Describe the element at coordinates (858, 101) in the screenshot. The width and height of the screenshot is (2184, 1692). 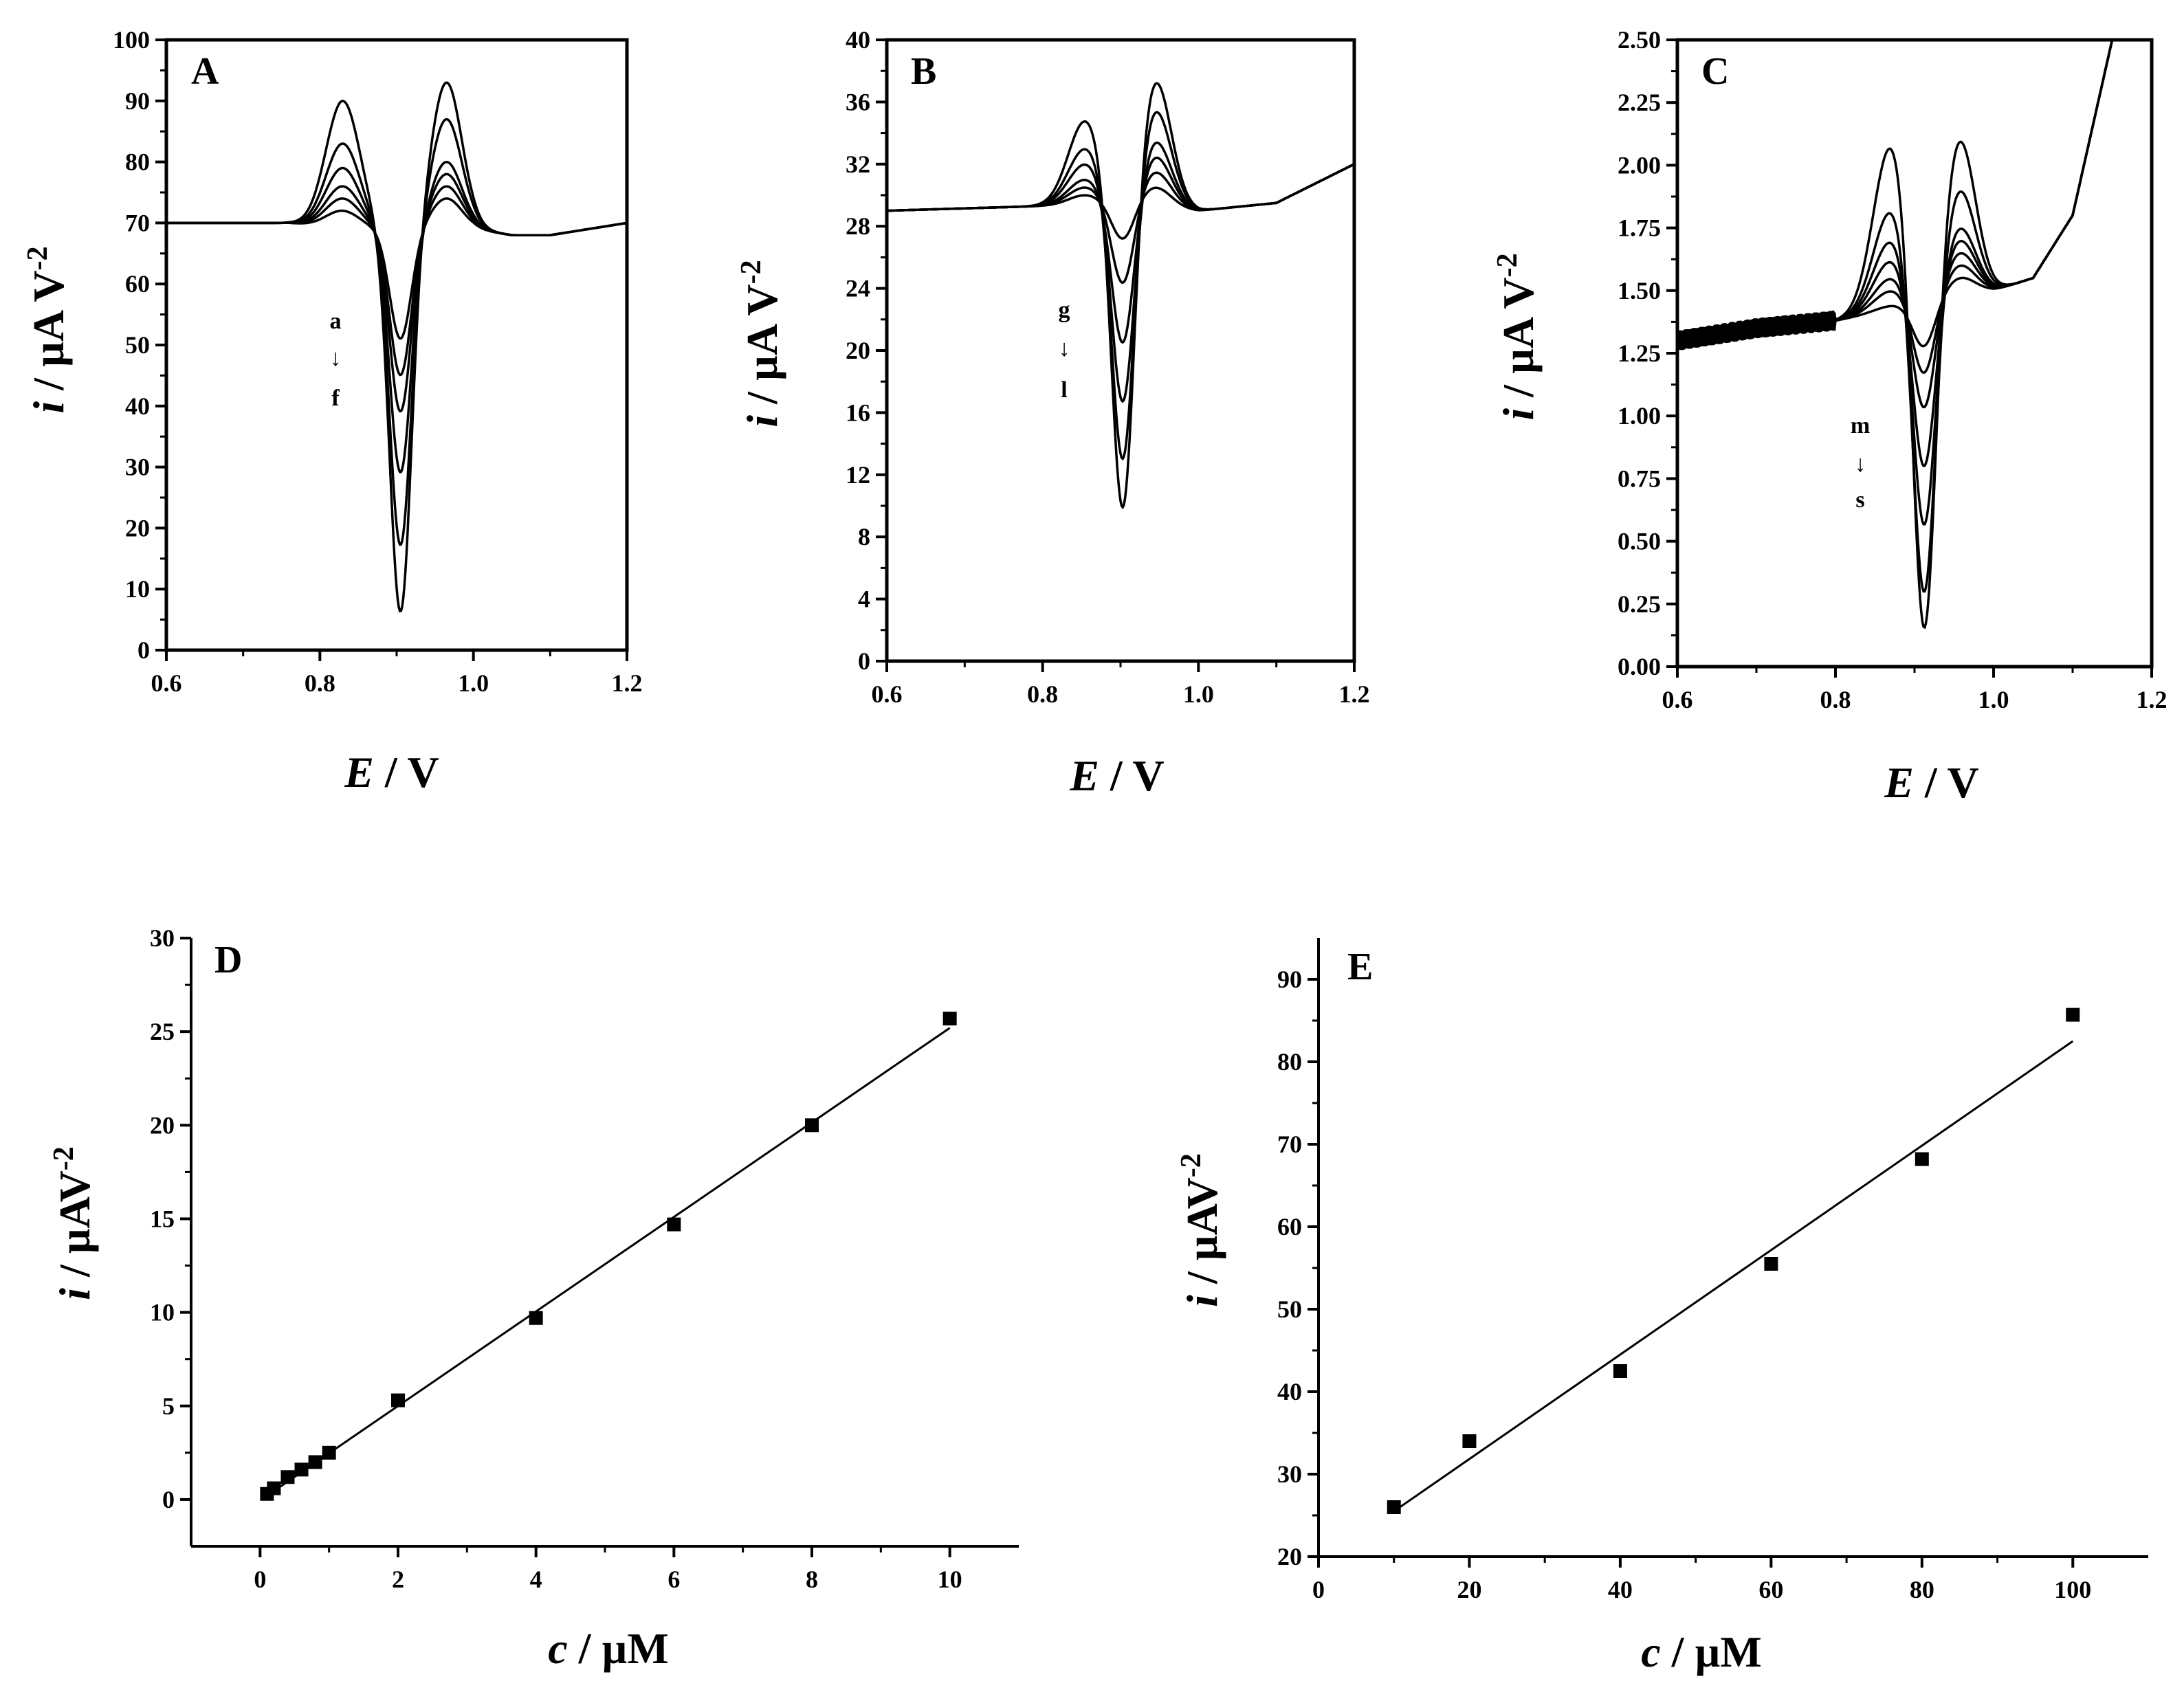
I see `y-tick-label: 36` at that location.